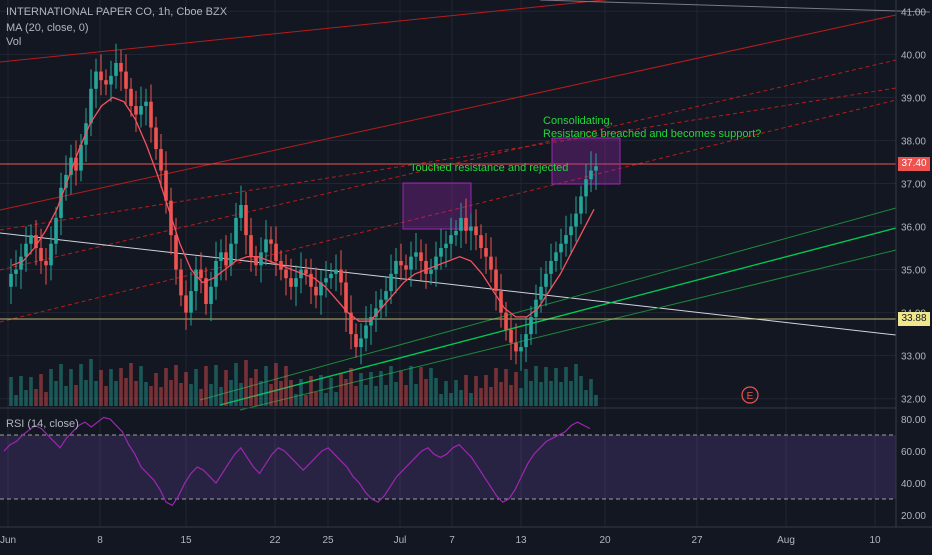  Describe the element at coordinates (914, 319) in the screenshot. I see `support-price-tag: 33.88` at that location.